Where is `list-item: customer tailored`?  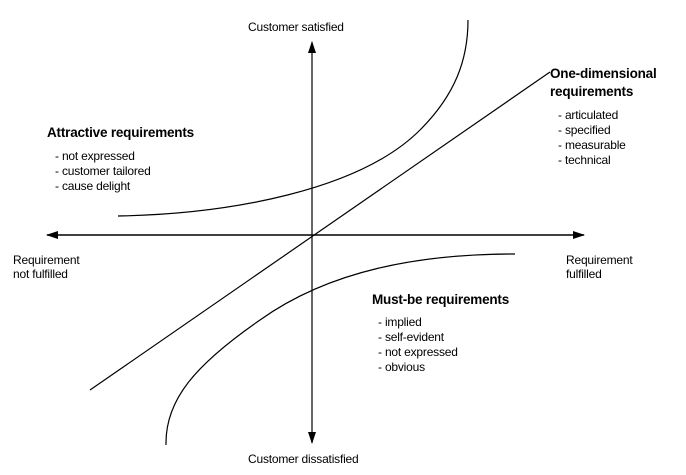 list-item: customer tailored is located at coordinates (103, 171).